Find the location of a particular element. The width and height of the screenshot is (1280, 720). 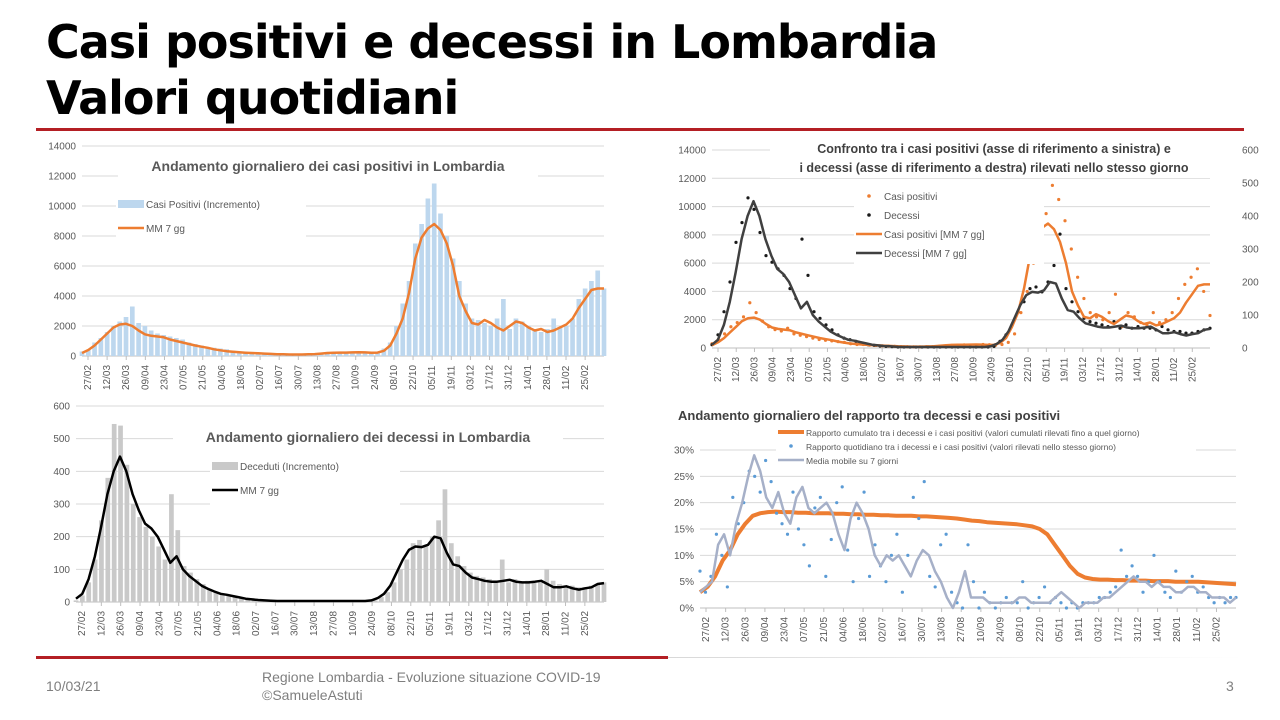

y2-tick-label: 400 is located at coordinates (1250, 217).